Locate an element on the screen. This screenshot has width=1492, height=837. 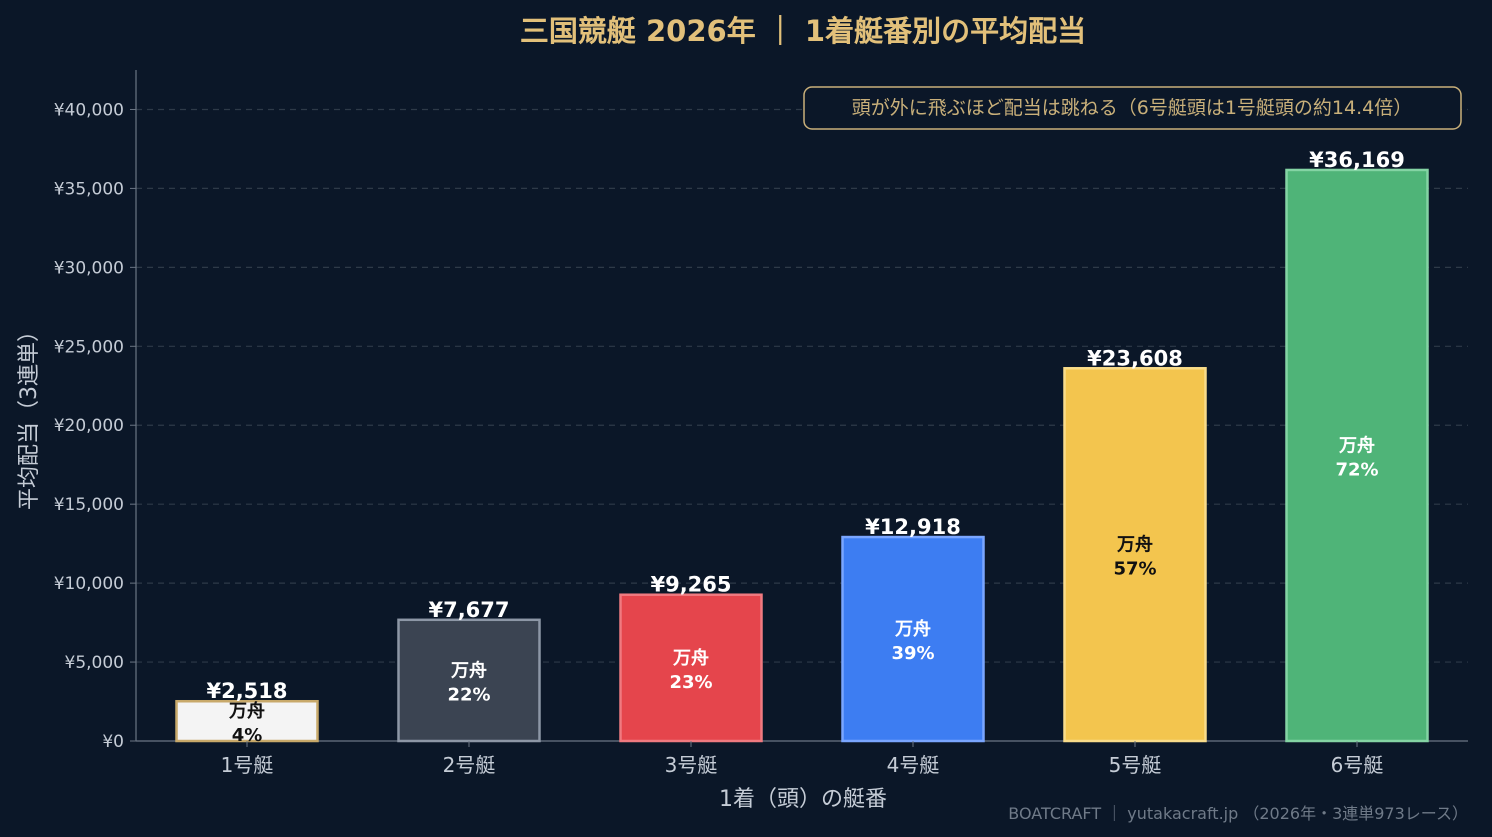
bar-manshu-pct: 72% is located at coordinates (1356, 469).